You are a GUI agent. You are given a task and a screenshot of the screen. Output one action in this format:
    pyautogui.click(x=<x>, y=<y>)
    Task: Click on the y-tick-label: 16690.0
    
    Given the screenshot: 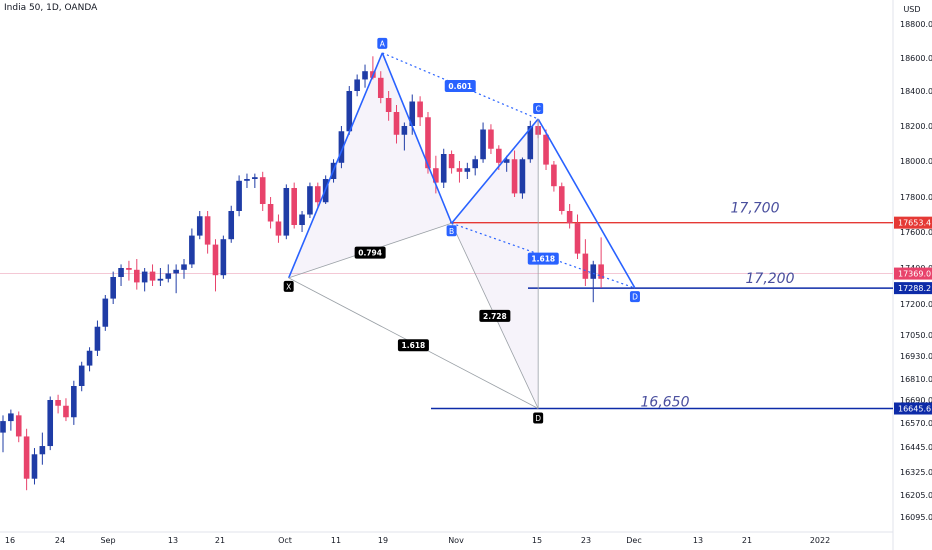 What is the action you would take?
    pyautogui.click(x=916, y=400)
    